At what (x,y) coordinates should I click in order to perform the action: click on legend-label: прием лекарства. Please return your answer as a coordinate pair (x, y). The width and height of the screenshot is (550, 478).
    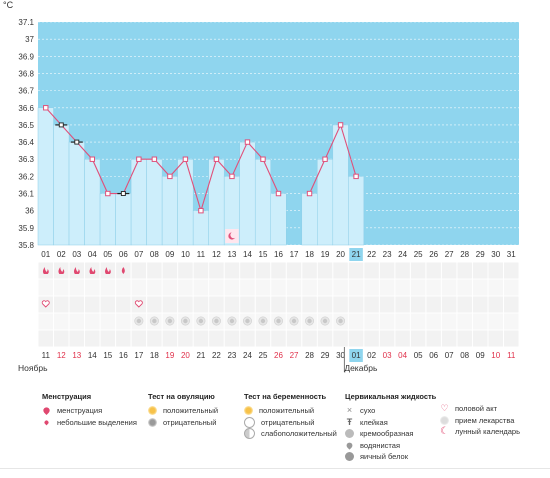
    Looking at the image, I should click on (485, 420).